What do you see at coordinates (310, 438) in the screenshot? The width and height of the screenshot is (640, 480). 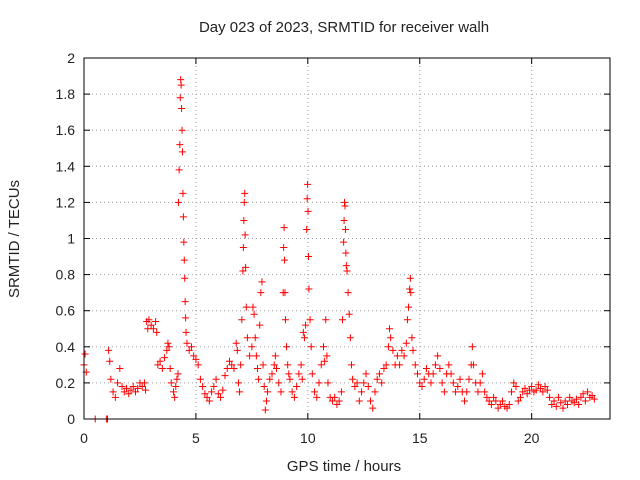 I see `x-tick-labels: 0 5 10 15 20` at bounding box center [310, 438].